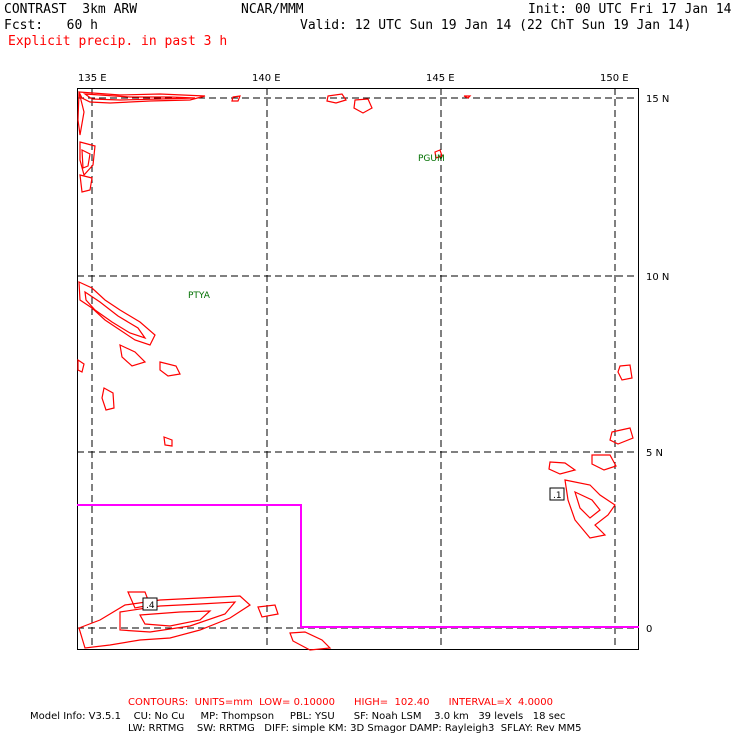 This screenshot has height=740, width=740. Describe the element at coordinates (440, 78) in the screenshot. I see `lon-label-145: 145 E` at that location.